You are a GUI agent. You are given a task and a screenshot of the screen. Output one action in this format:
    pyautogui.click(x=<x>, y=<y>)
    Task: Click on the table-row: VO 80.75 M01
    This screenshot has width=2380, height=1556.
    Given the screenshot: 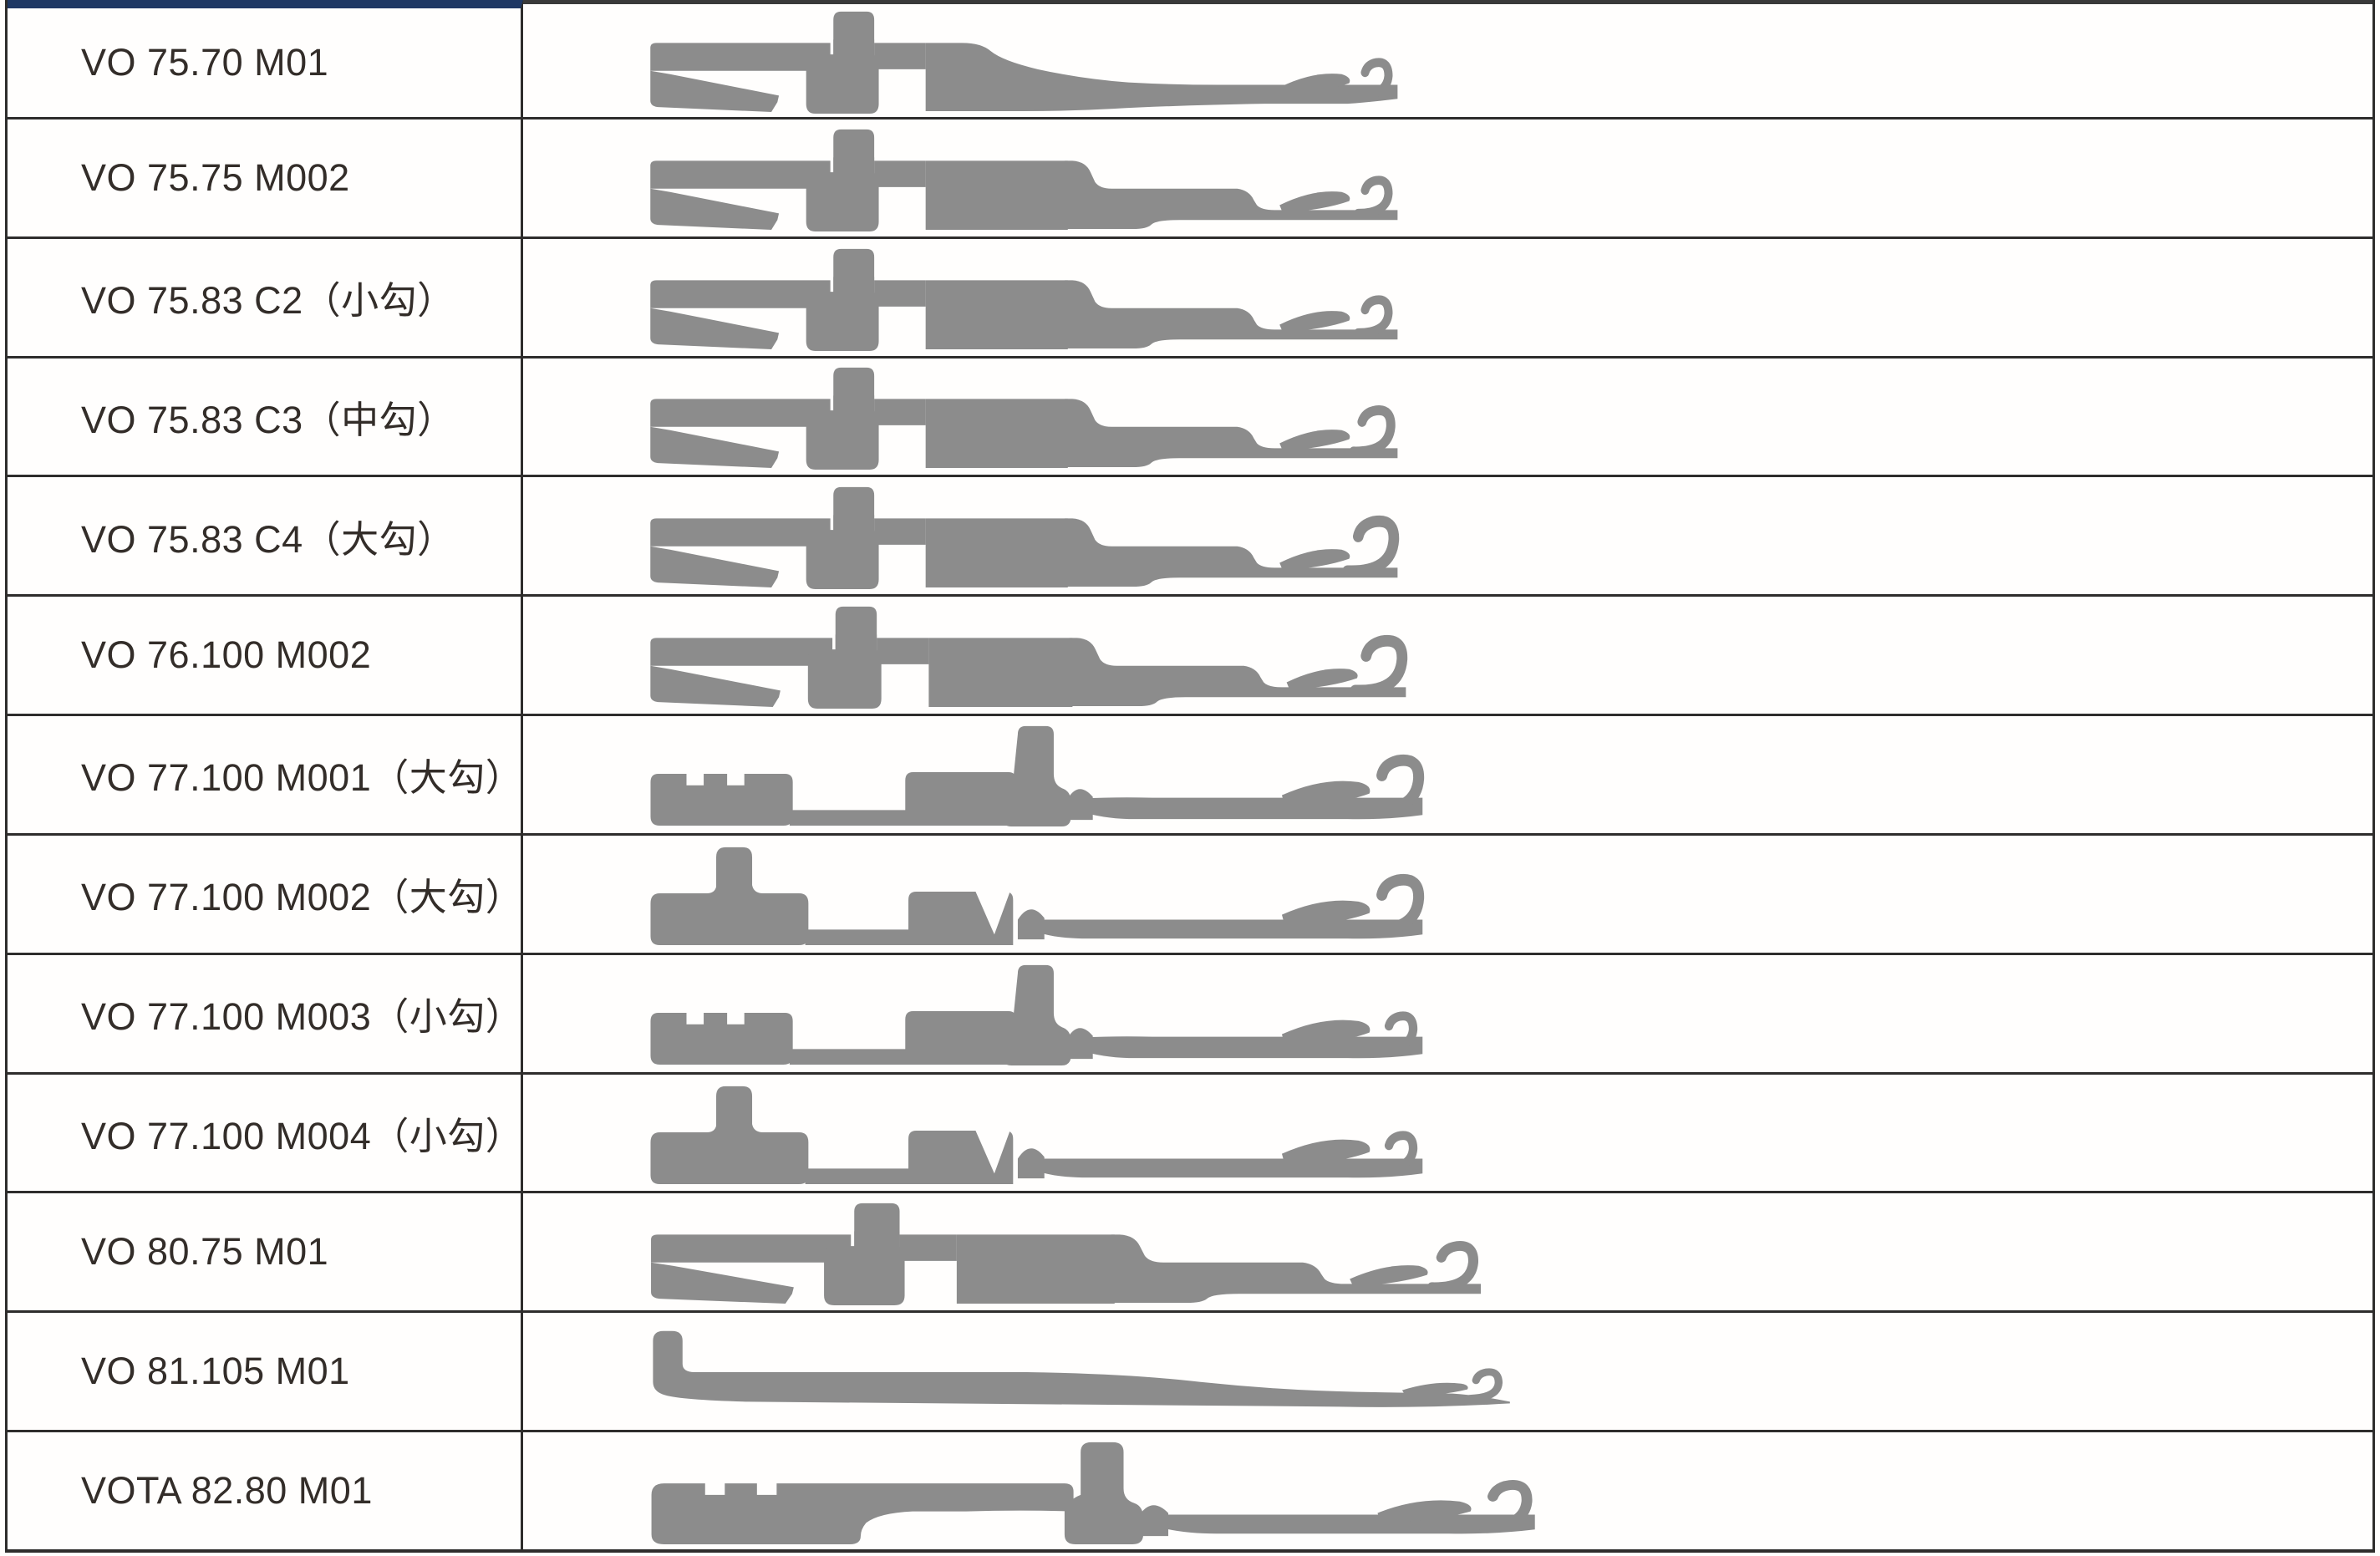 What is the action you would take?
    pyautogui.click(x=1190, y=1253)
    